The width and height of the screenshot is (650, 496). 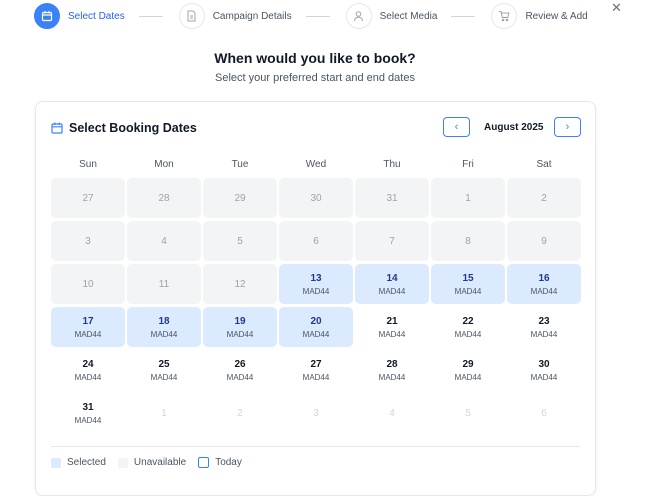 What do you see at coordinates (556, 16) in the screenshot?
I see `step-label: Review & Add` at bounding box center [556, 16].